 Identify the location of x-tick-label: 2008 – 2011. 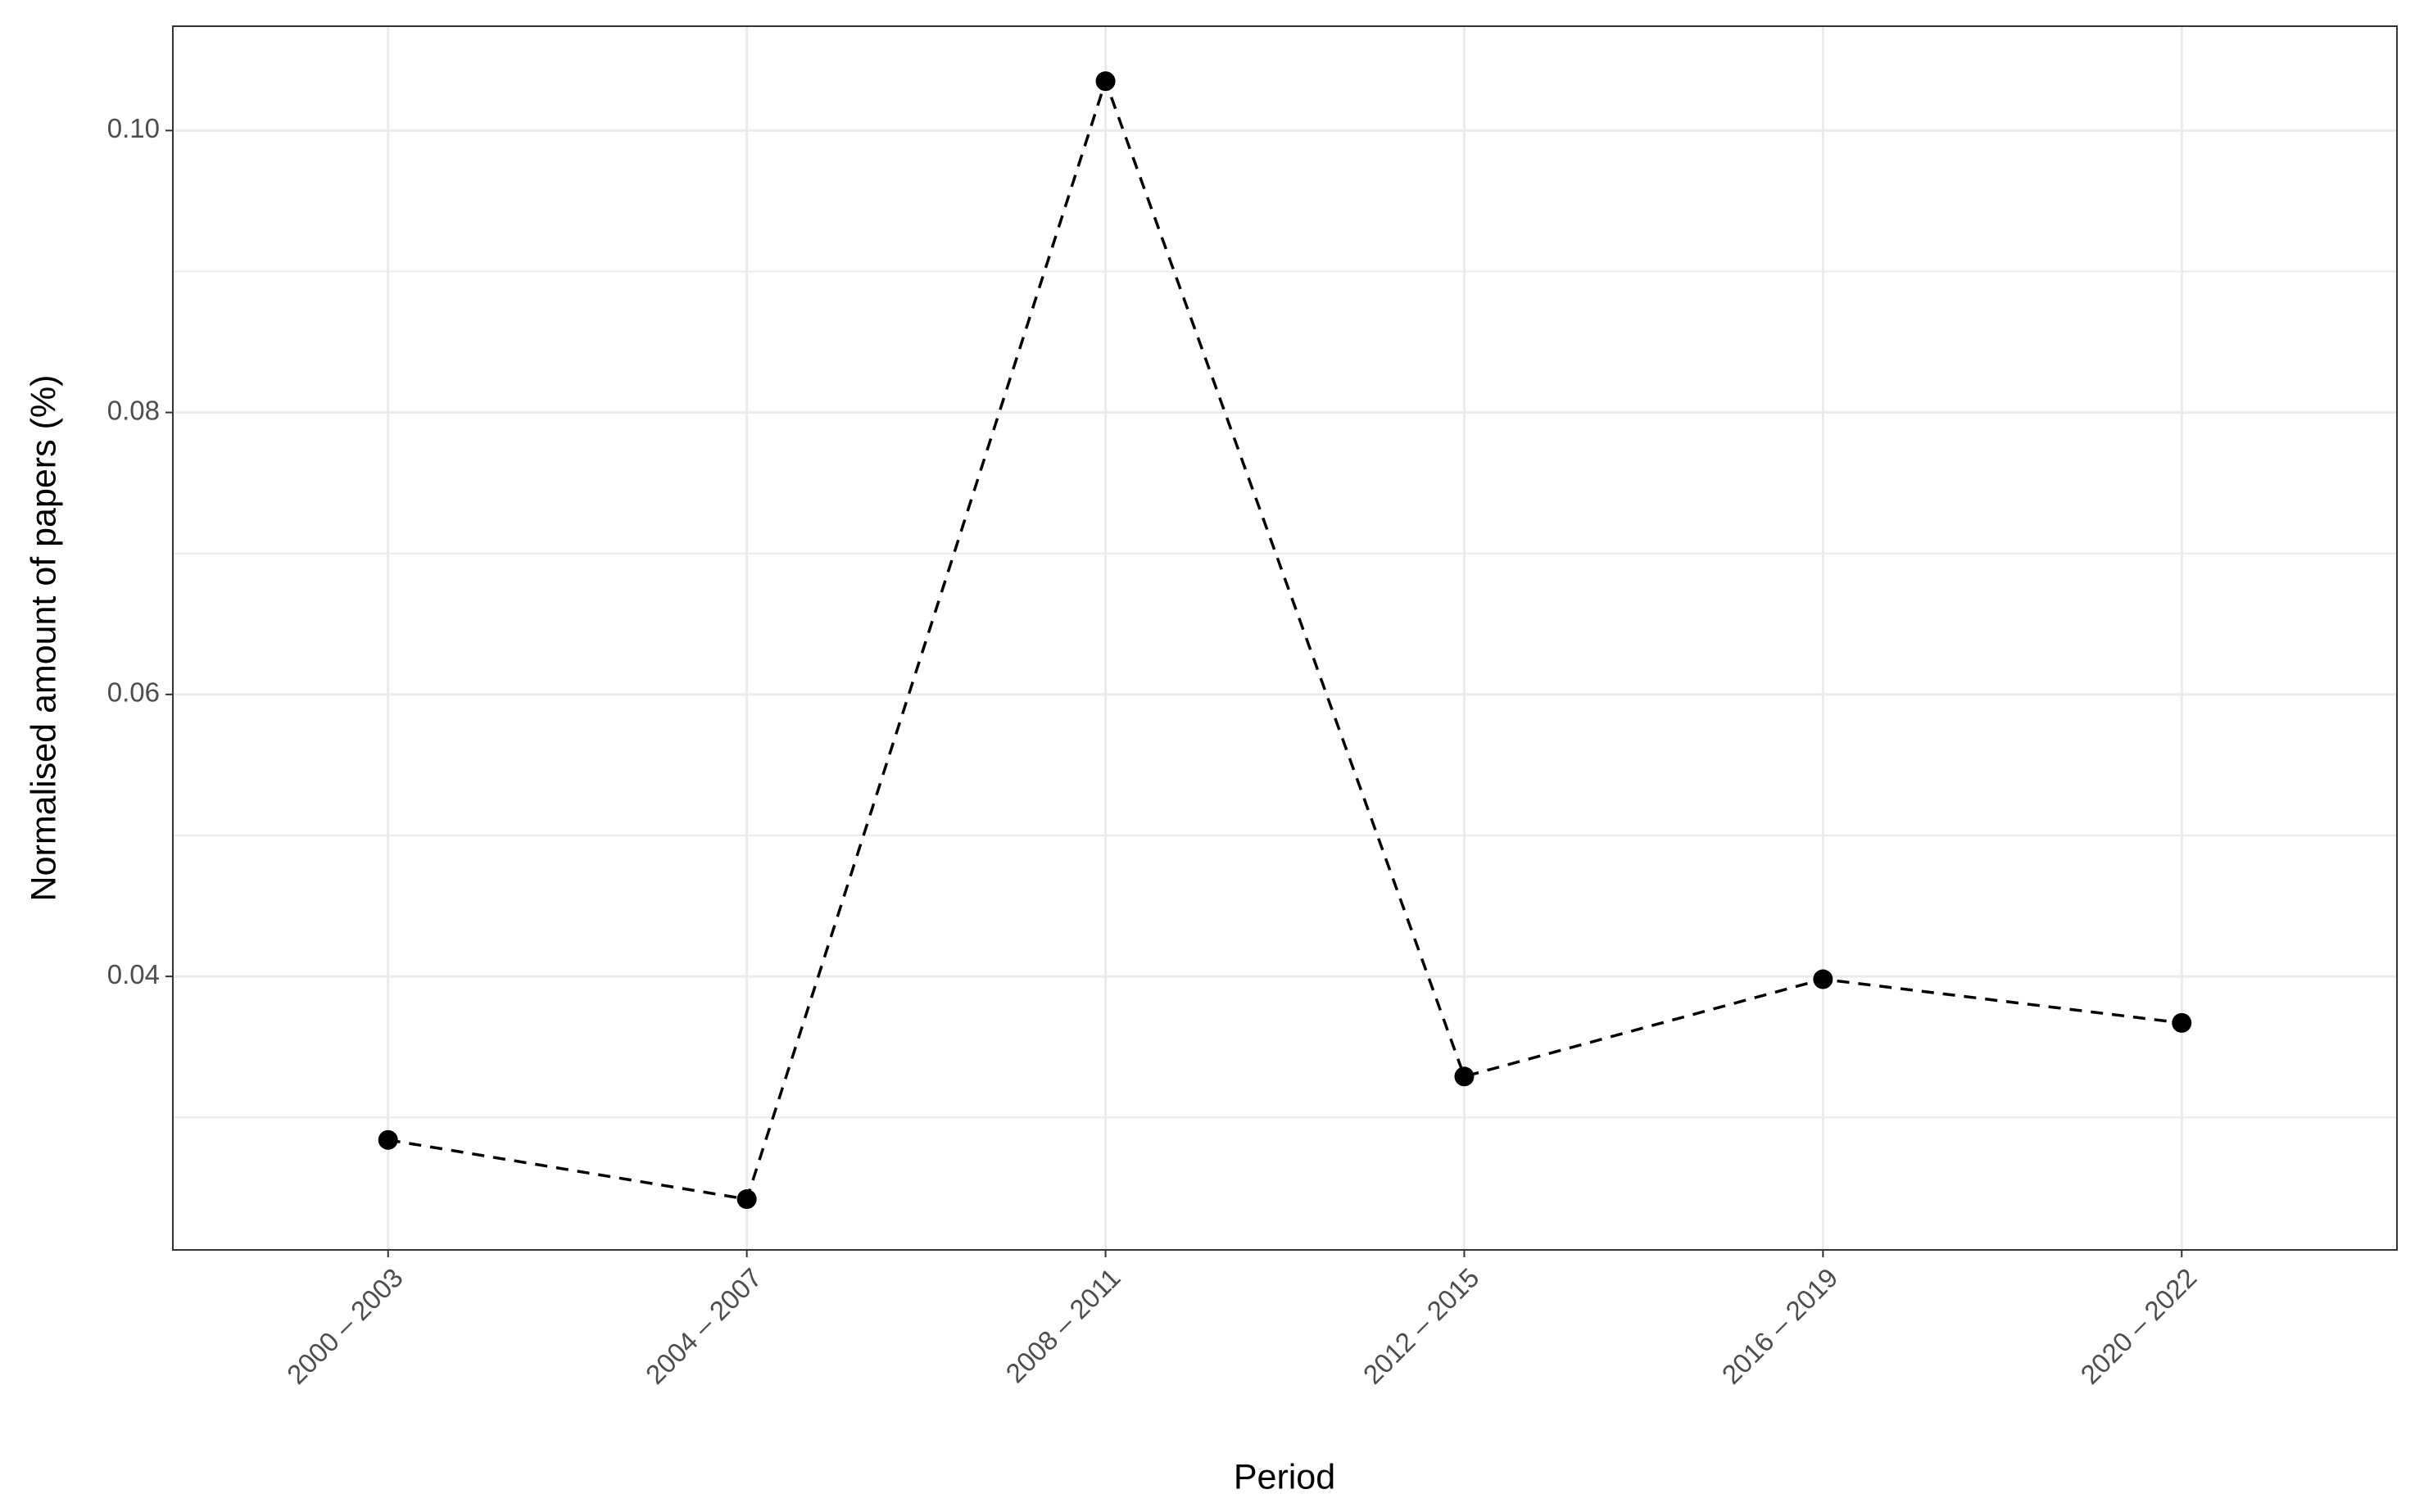
(1062, 1325).